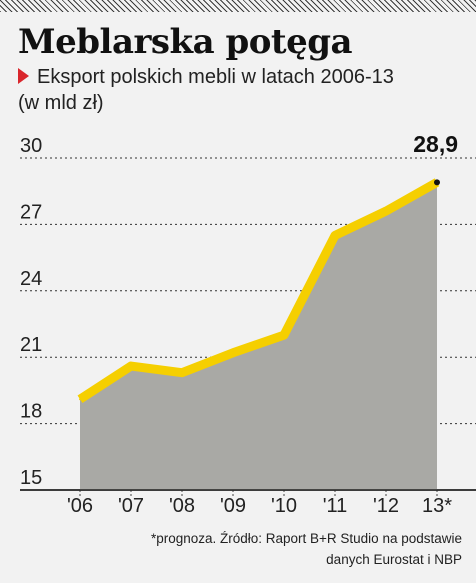 The image size is (476, 583). Describe the element at coordinates (31, 412) in the screenshot. I see `y-tick-label: 18` at that location.